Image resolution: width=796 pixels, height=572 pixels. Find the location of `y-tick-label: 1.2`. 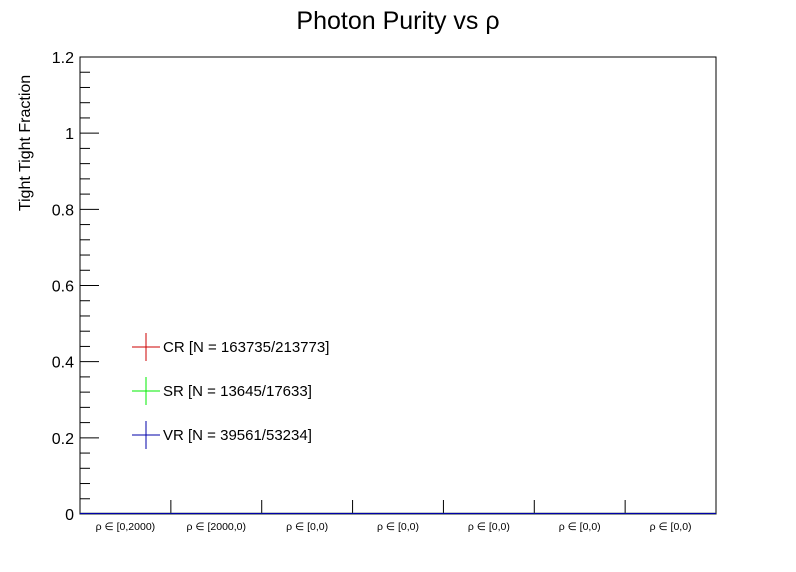

y-tick-label: 1.2 is located at coordinates (63, 58).